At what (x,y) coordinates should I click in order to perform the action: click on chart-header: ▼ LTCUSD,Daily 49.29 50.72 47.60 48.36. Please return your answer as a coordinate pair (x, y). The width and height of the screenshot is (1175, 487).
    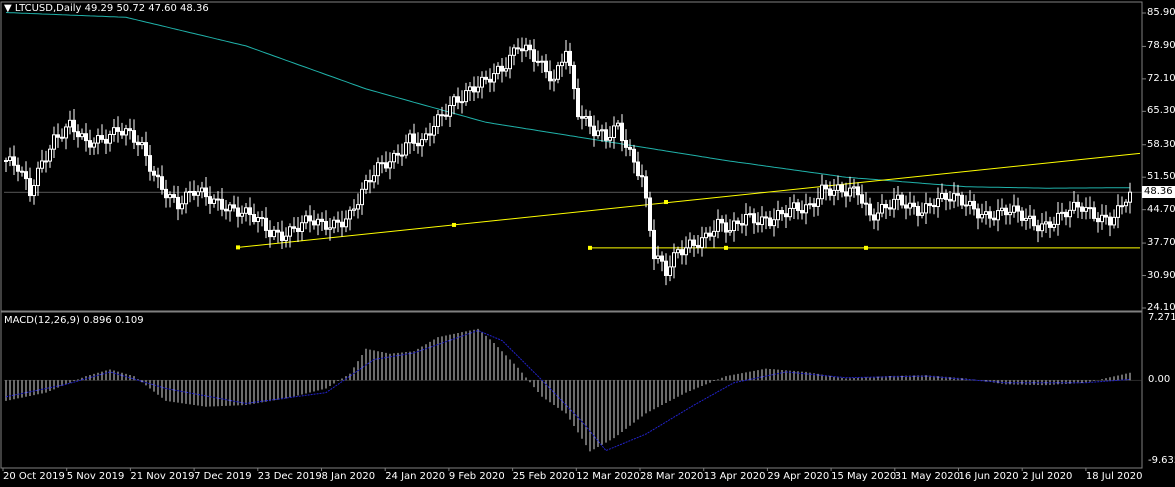
    Looking at the image, I should click on (106, 8).